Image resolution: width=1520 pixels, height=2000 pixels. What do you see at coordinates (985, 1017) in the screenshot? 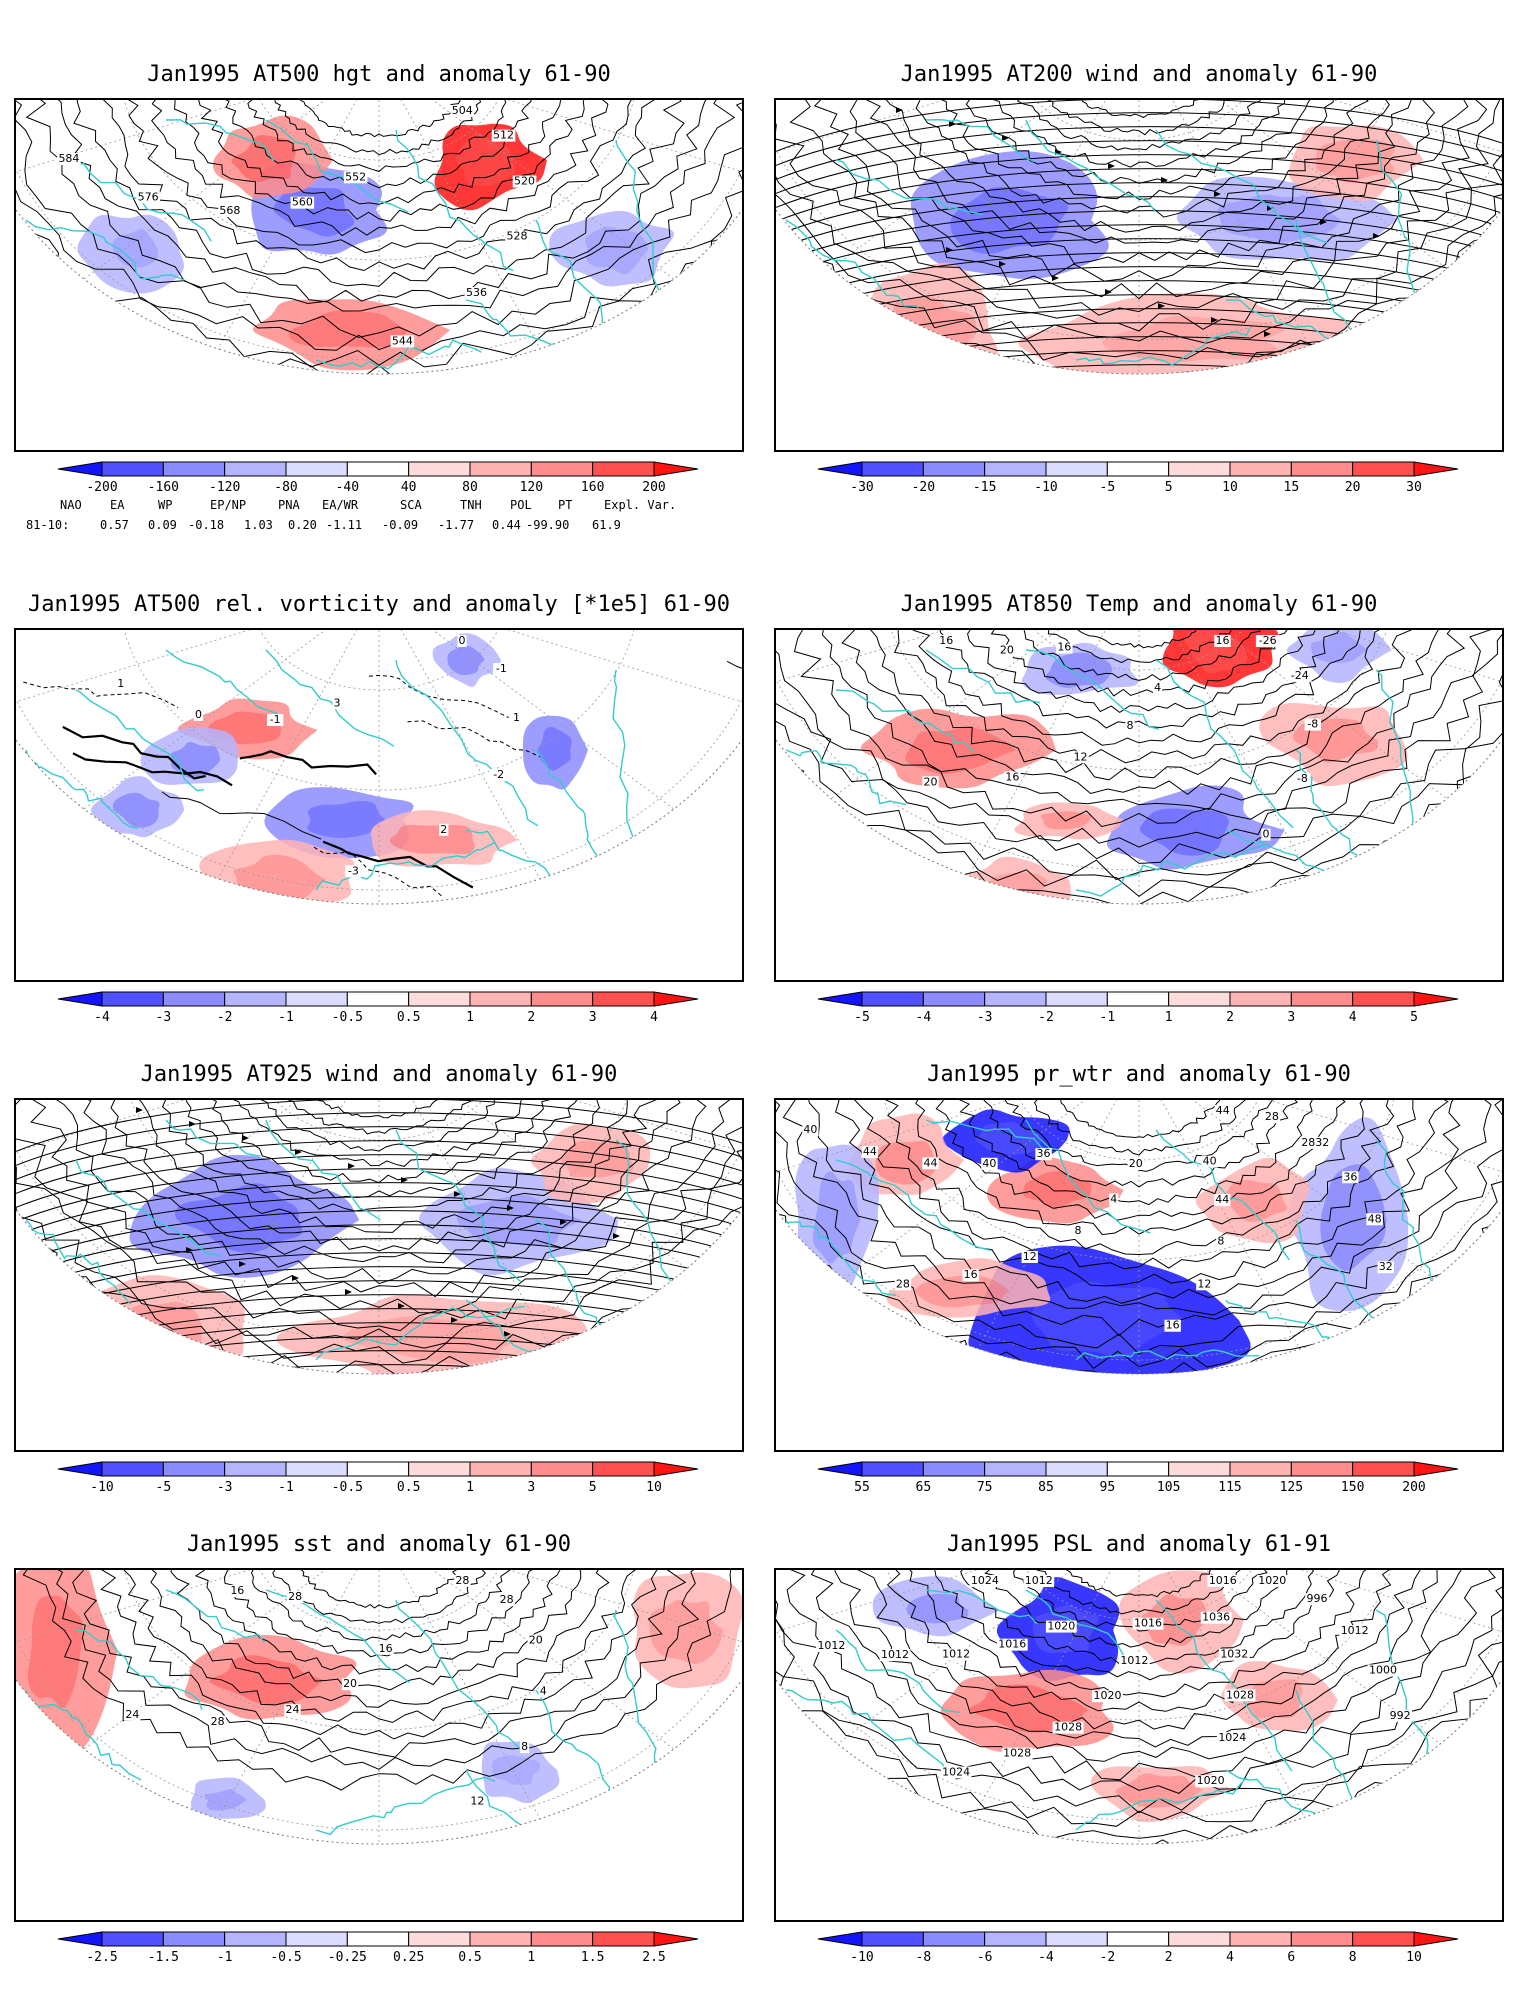
I see `colorbar-tick-label: -3` at bounding box center [985, 1017].